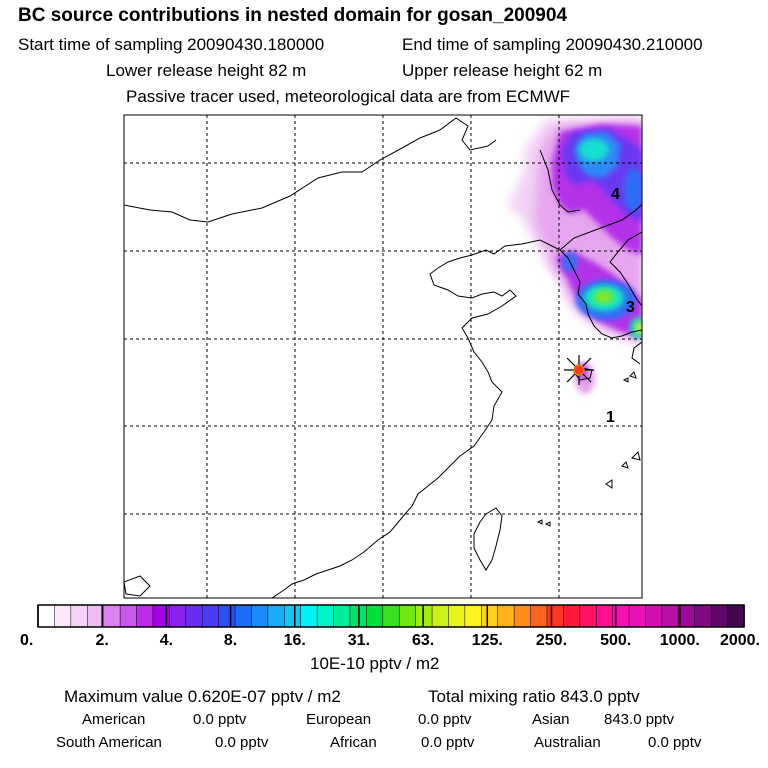 The height and width of the screenshot is (768, 768). I want to click on colorbar-tick-labels: 0. 2. 4. 8. 16. 31. 63. 125. 250. 500. 1000. 2000., so click(390, 640).